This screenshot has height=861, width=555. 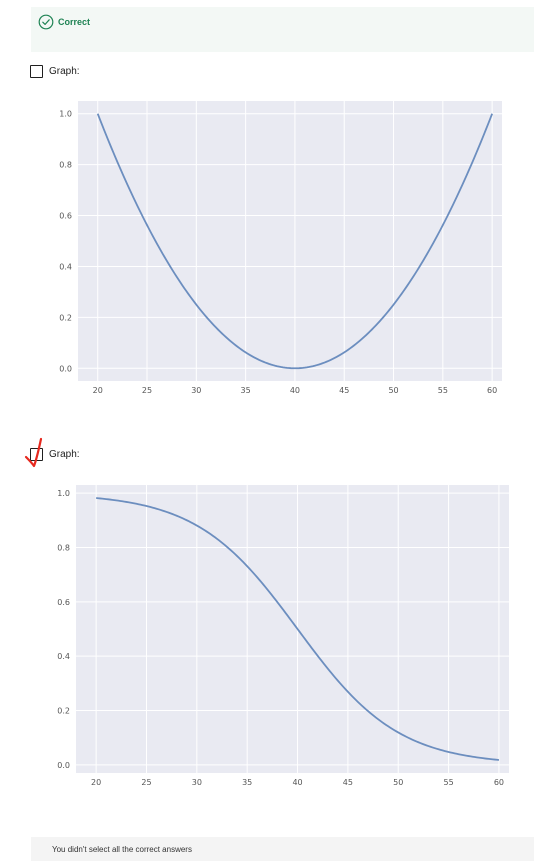 What do you see at coordinates (64, 454) in the screenshot?
I see `option-2-label: Graph:` at bounding box center [64, 454].